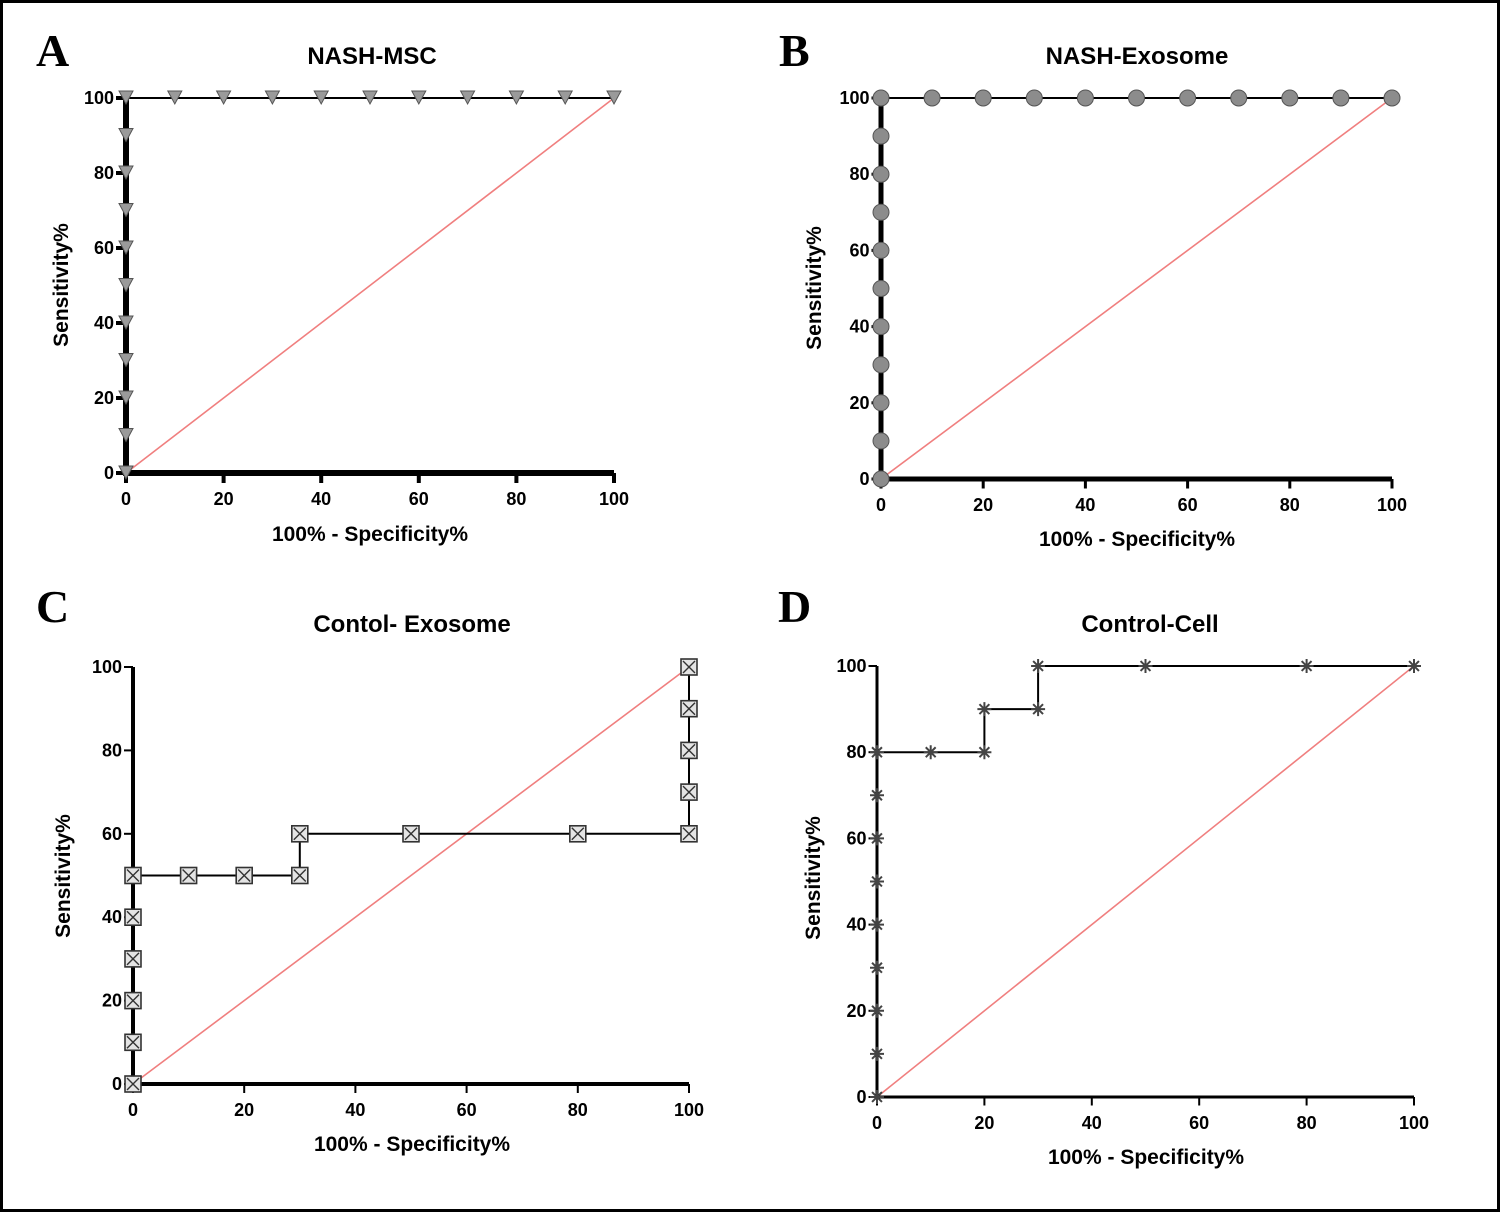  Describe the element at coordinates (1199, 1123) in the screenshot. I see `x-tick-label: 60` at that location.